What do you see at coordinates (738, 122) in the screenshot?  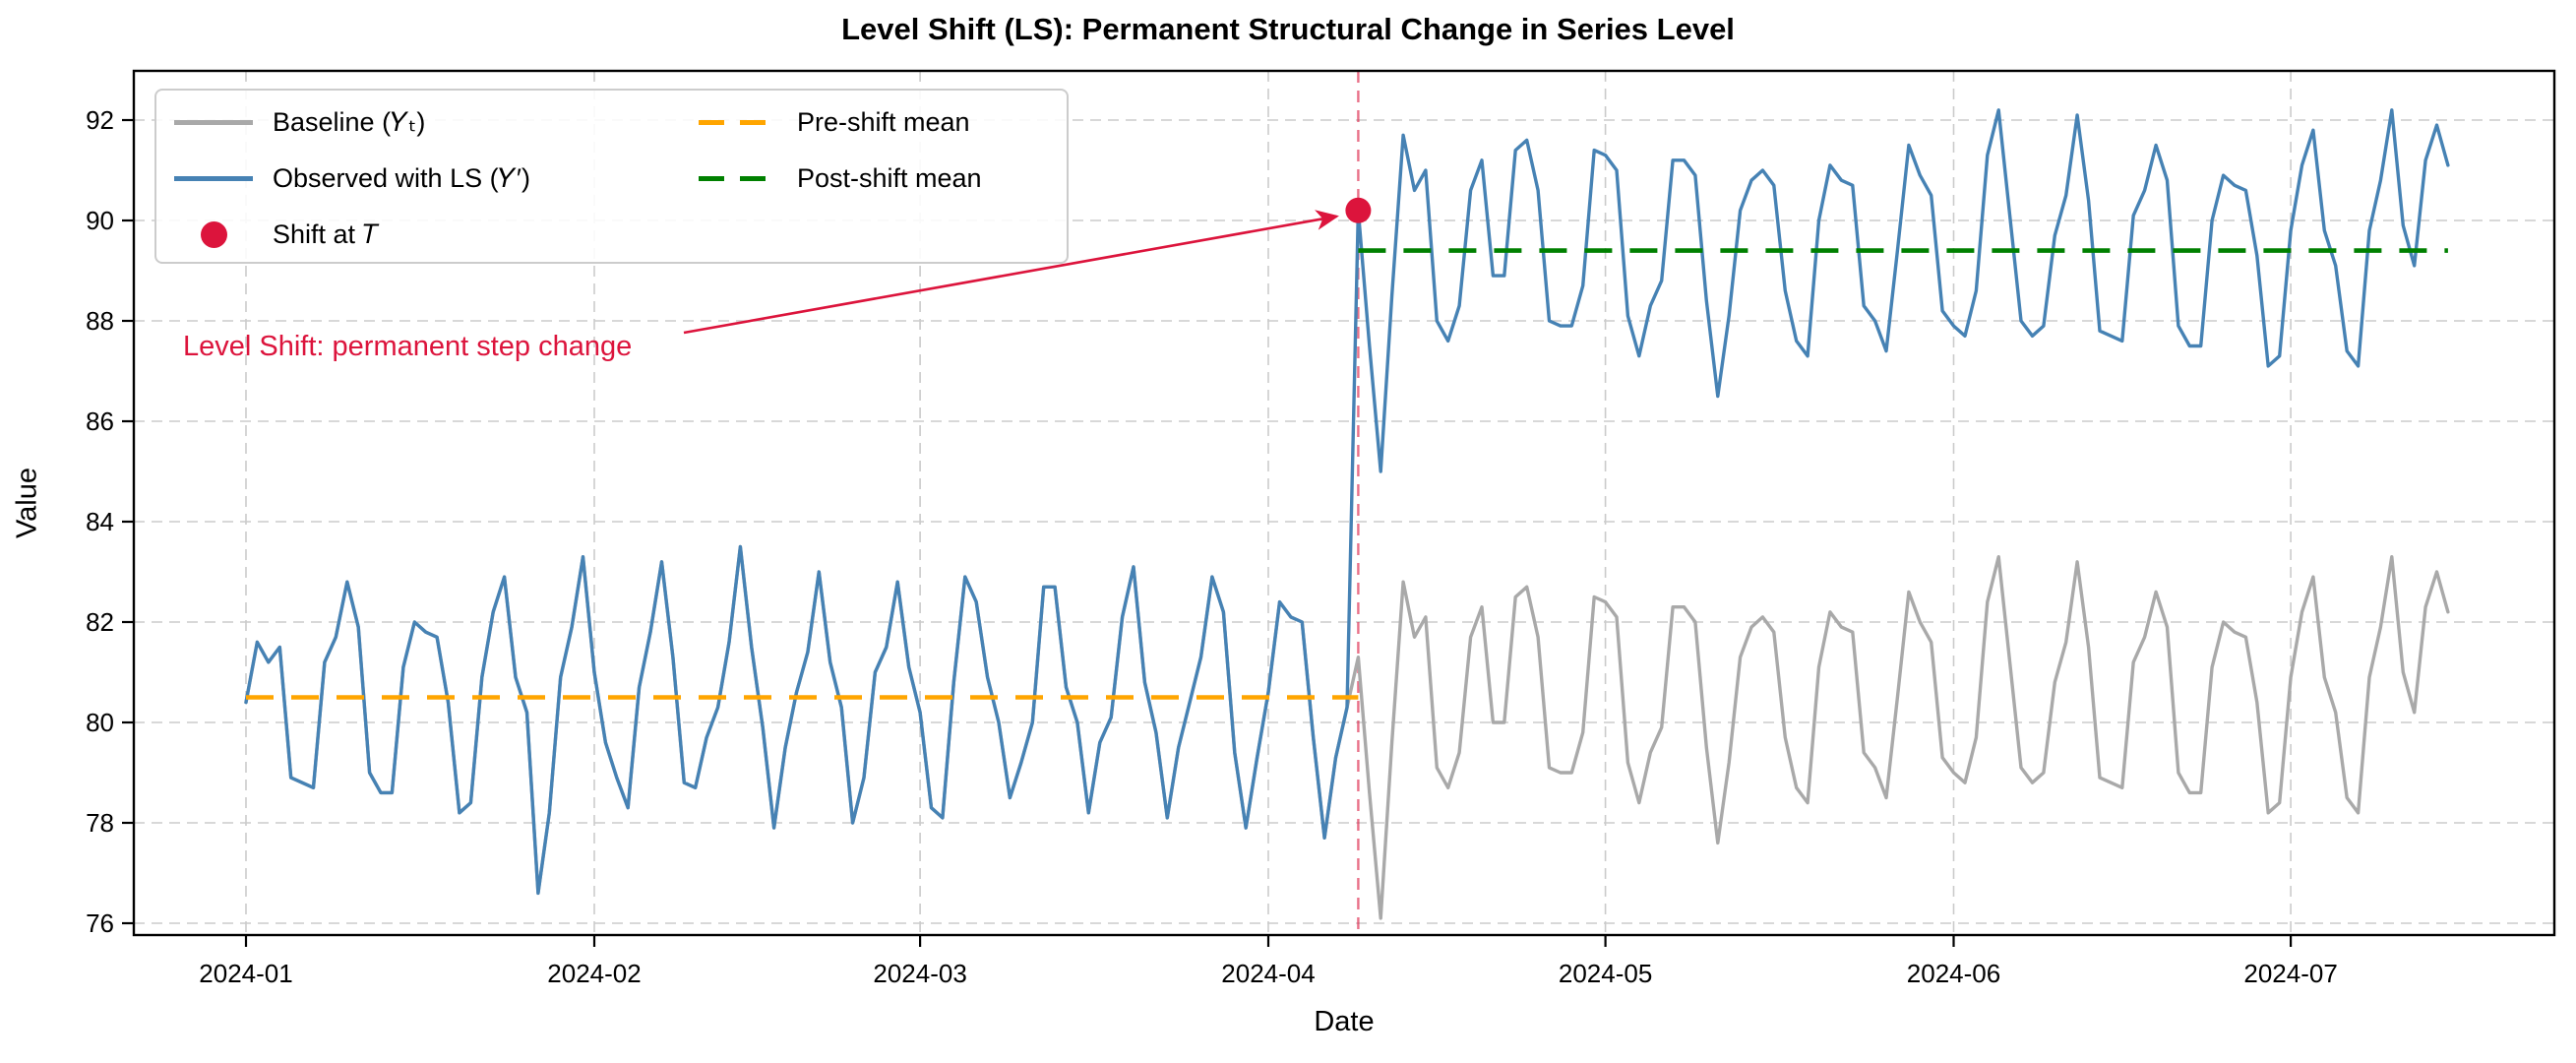 I see `pre-shift-mean-swatch` at bounding box center [738, 122].